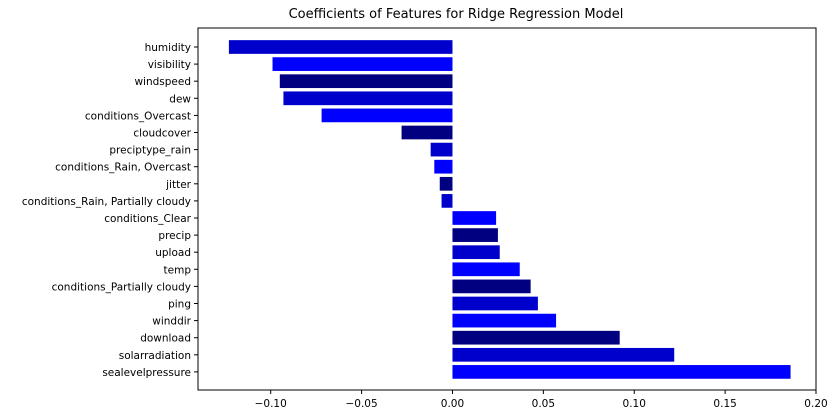 The width and height of the screenshot is (834, 420). Describe the element at coordinates (180, 99) in the screenshot. I see `y-tick-label: dew` at that location.